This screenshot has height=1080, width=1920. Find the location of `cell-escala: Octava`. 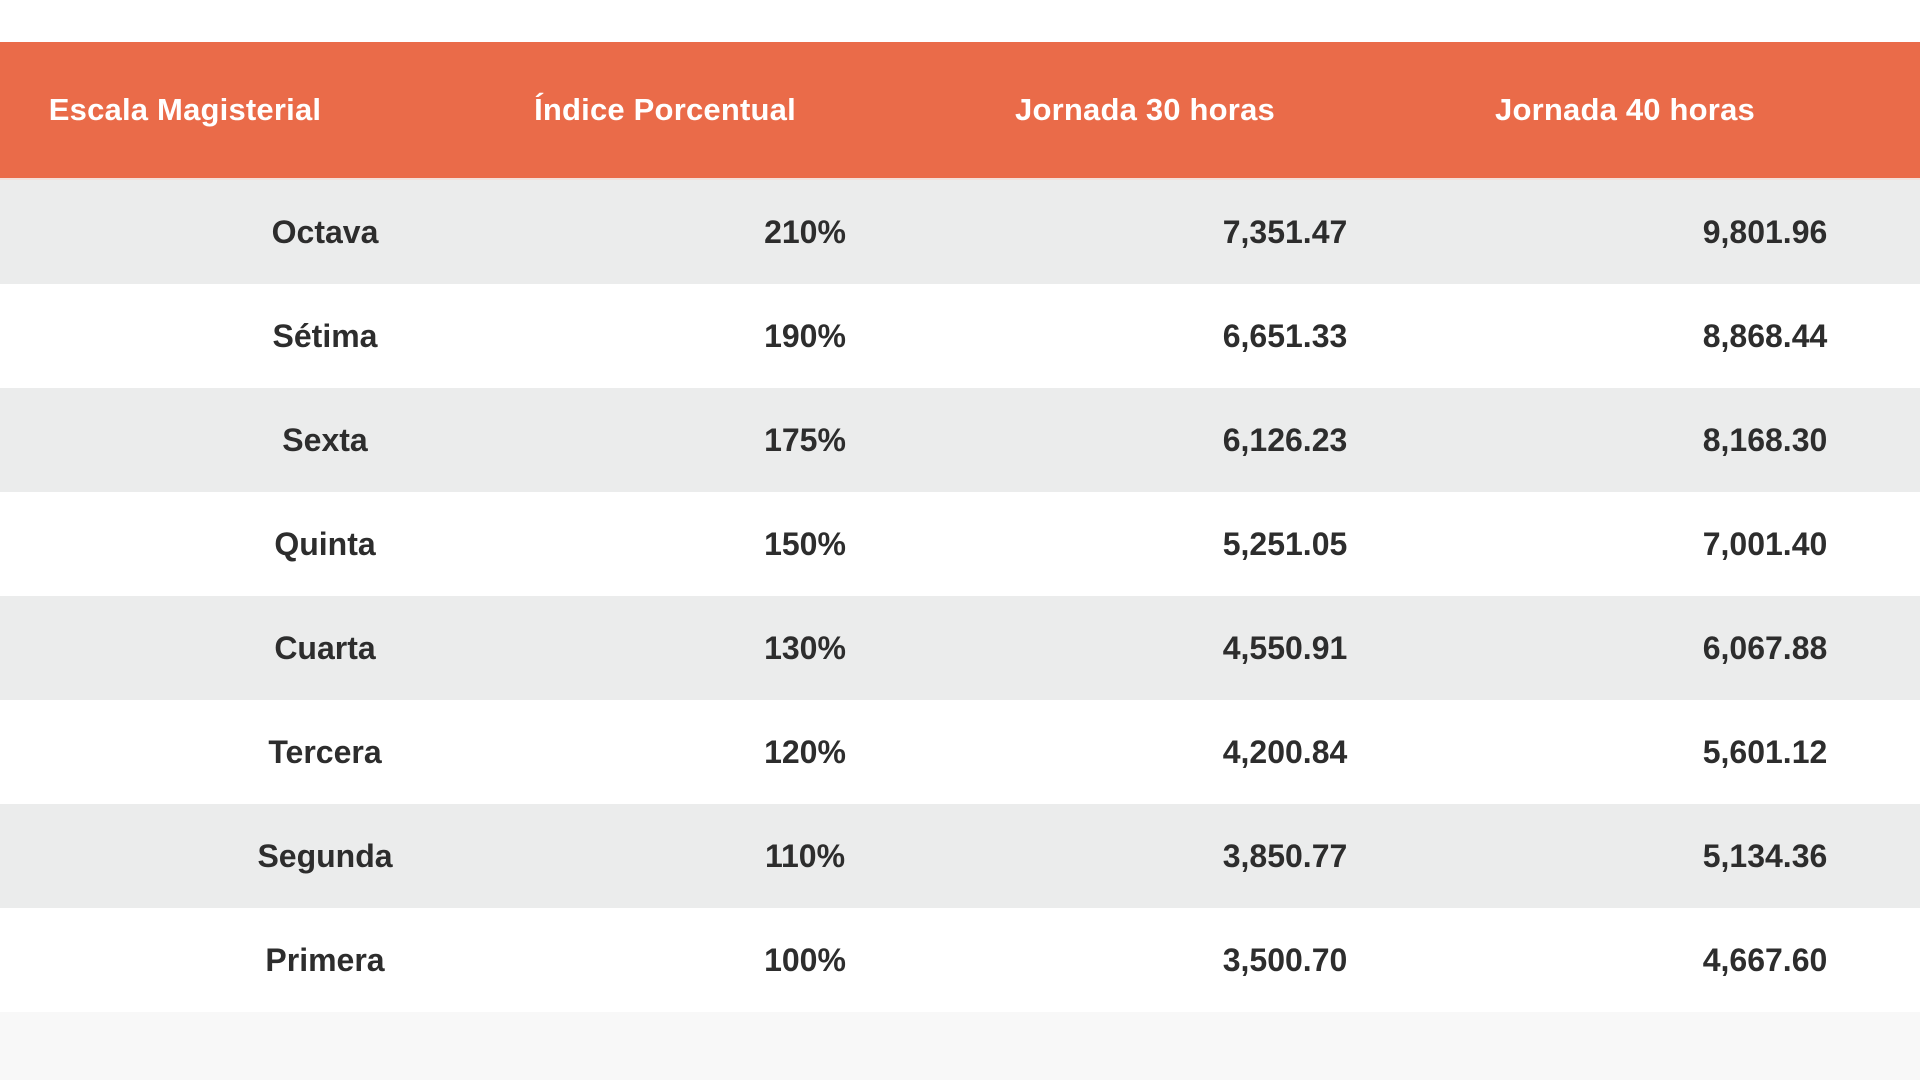

cell-escala: Octava is located at coordinates (325, 231).